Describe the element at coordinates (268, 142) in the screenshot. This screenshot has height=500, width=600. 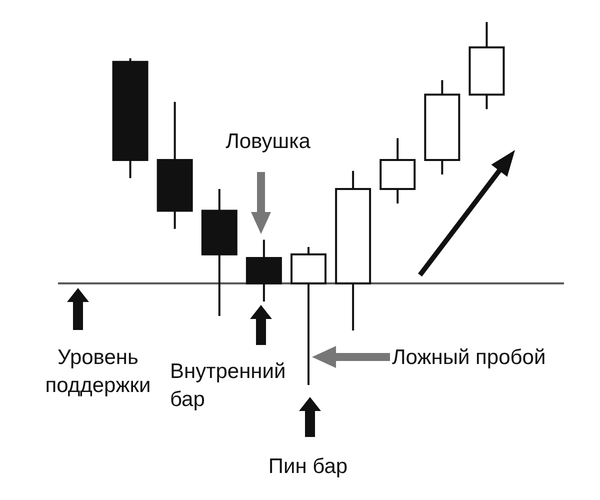
I see `annotation: Ловушка` at that location.